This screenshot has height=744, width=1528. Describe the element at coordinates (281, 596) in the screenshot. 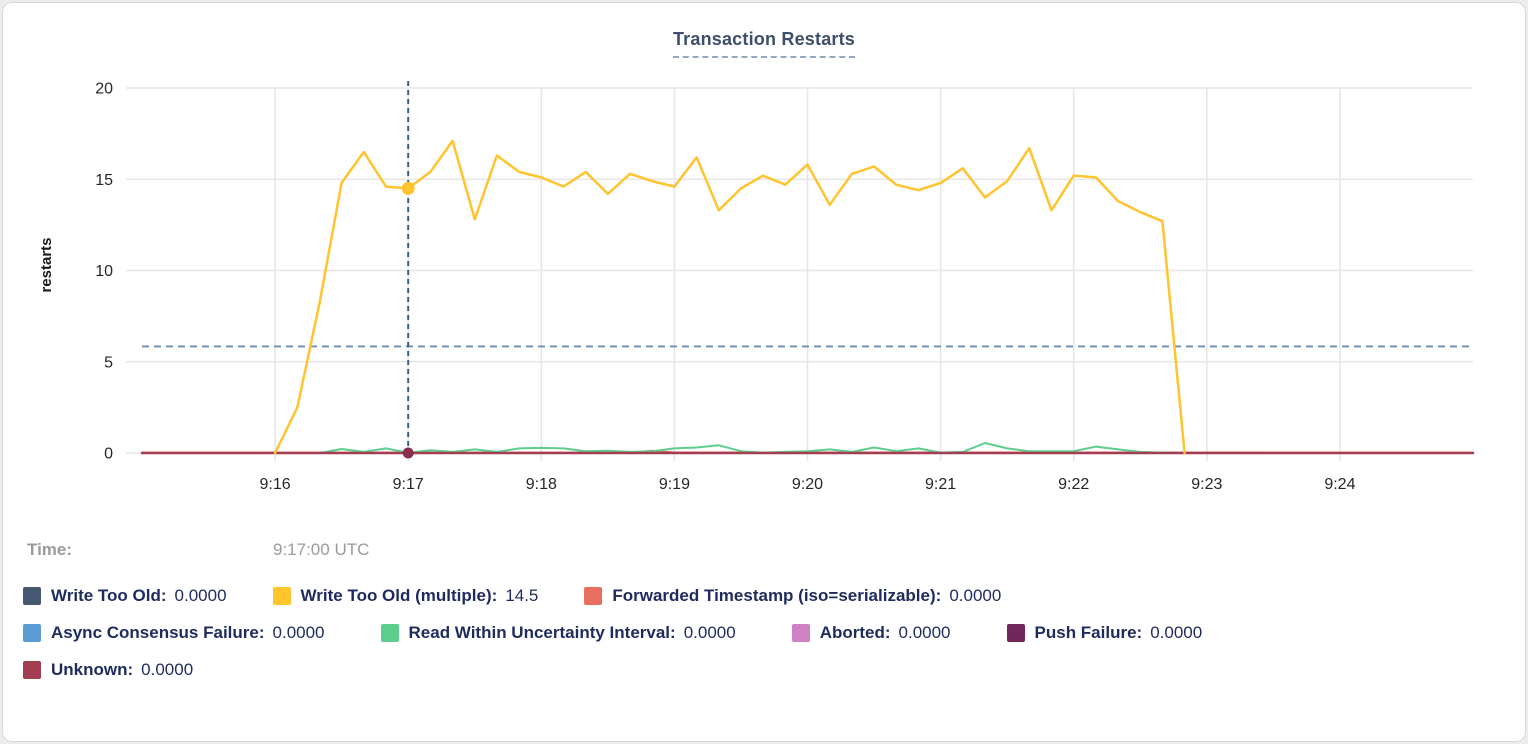

I see `legend-swatch-write_too_old_multiple` at that location.